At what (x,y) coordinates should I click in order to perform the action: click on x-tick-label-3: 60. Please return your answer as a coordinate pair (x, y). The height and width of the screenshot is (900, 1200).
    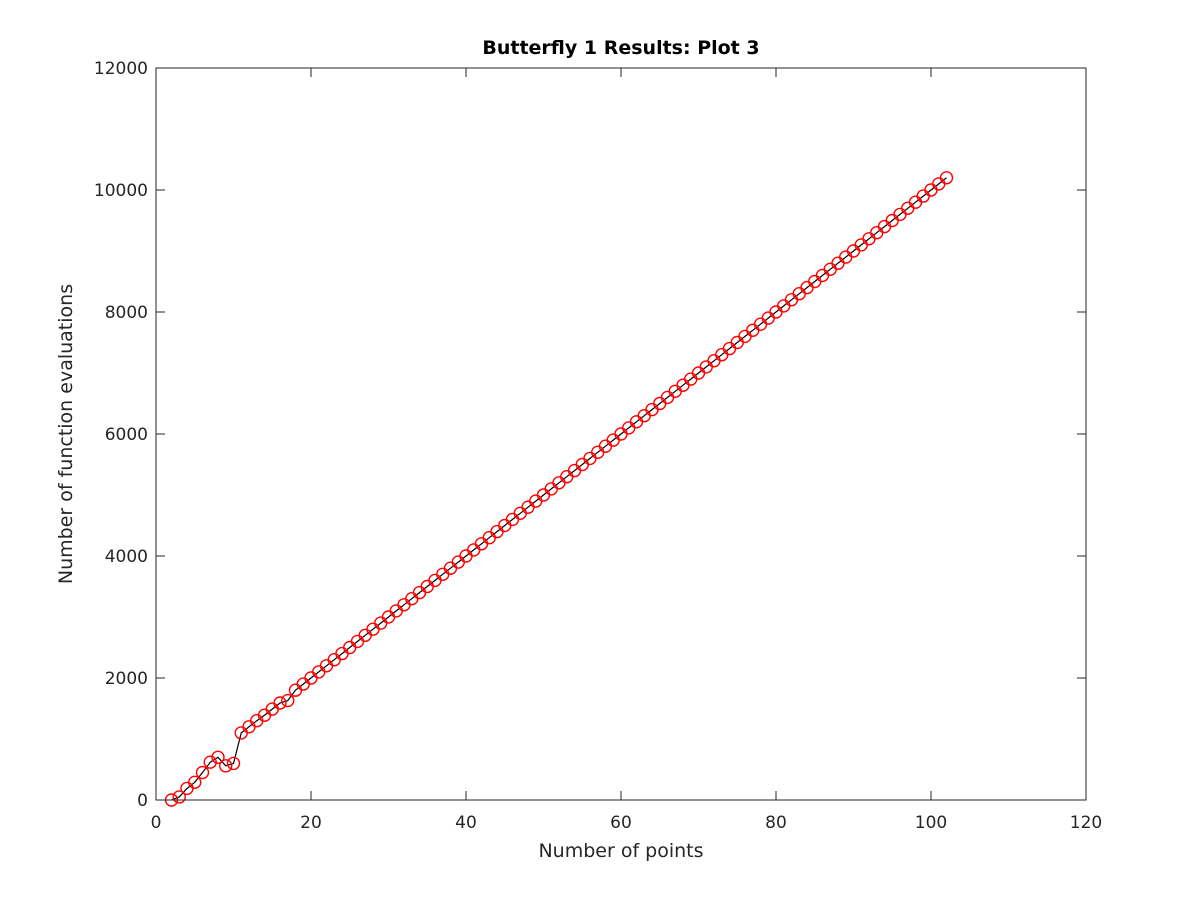
    Looking at the image, I should click on (621, 823).